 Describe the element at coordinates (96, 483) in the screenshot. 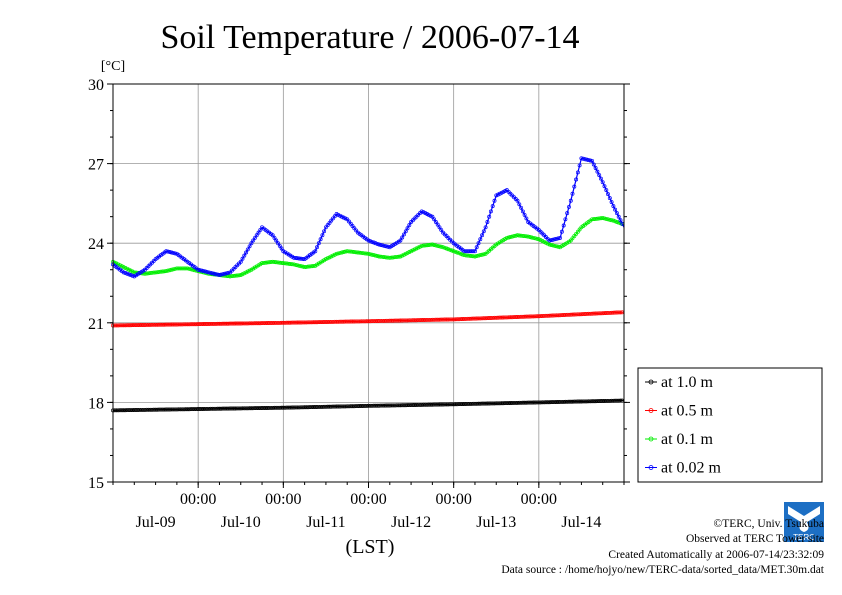

I see `y-tick-label: 15` at that location.